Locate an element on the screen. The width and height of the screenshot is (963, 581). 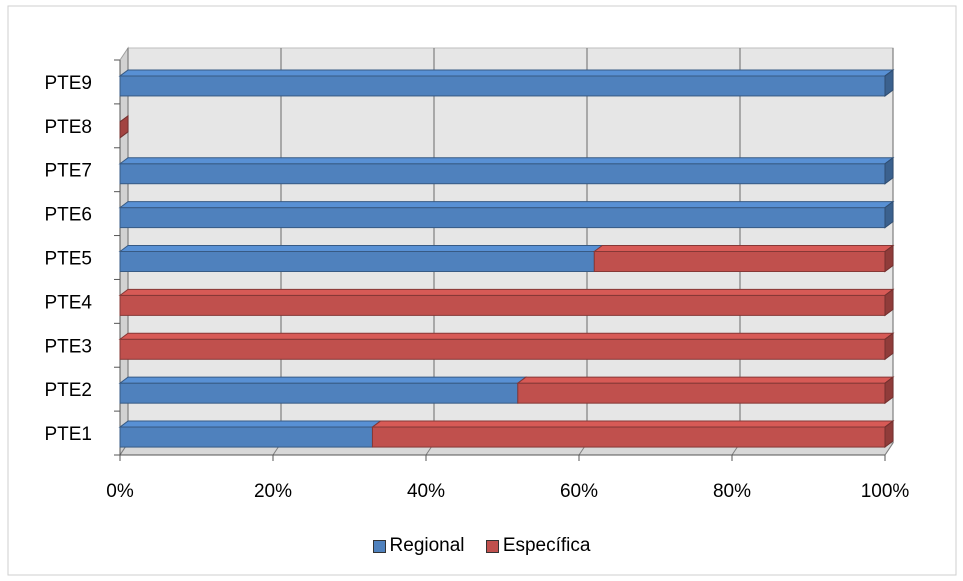
bar-PTE9-regional is located at coordinates (506, 82).